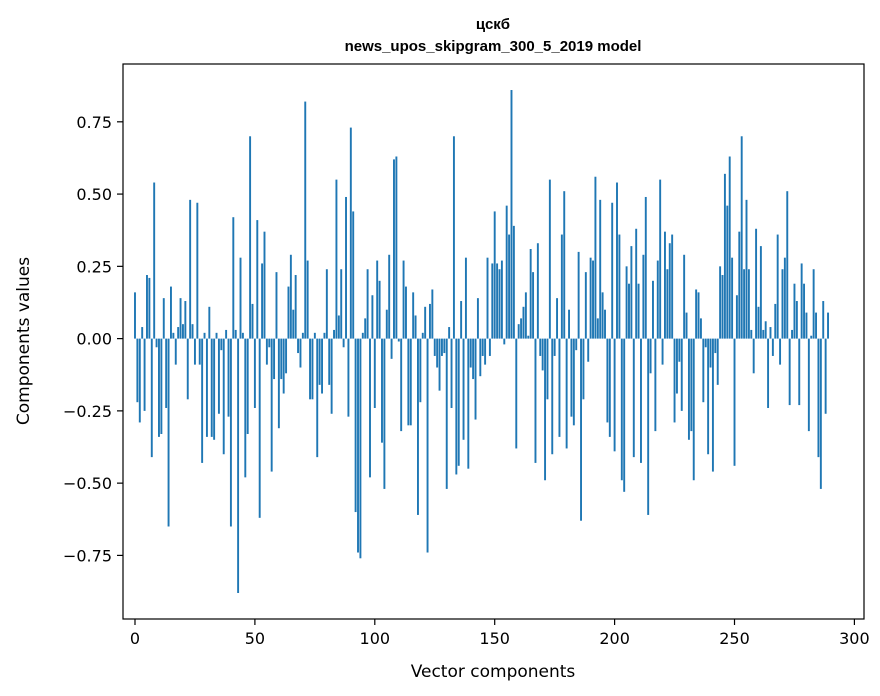 The width and height of the screenshot is (880, 696). Describe the element at coordinates (94, 266) in the screenshot. I see `y-tick-label: 0.25` at that location.